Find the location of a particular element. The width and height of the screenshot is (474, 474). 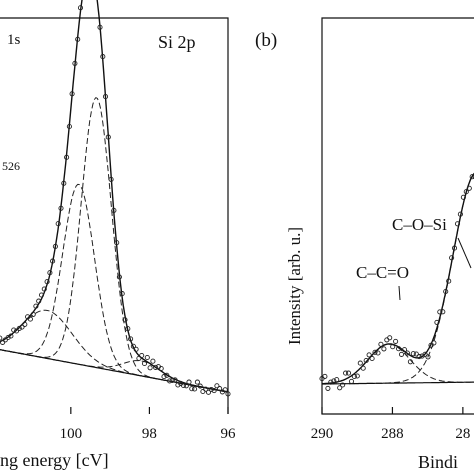

panel-b-label: (b) is located at coordinates (266, 40).